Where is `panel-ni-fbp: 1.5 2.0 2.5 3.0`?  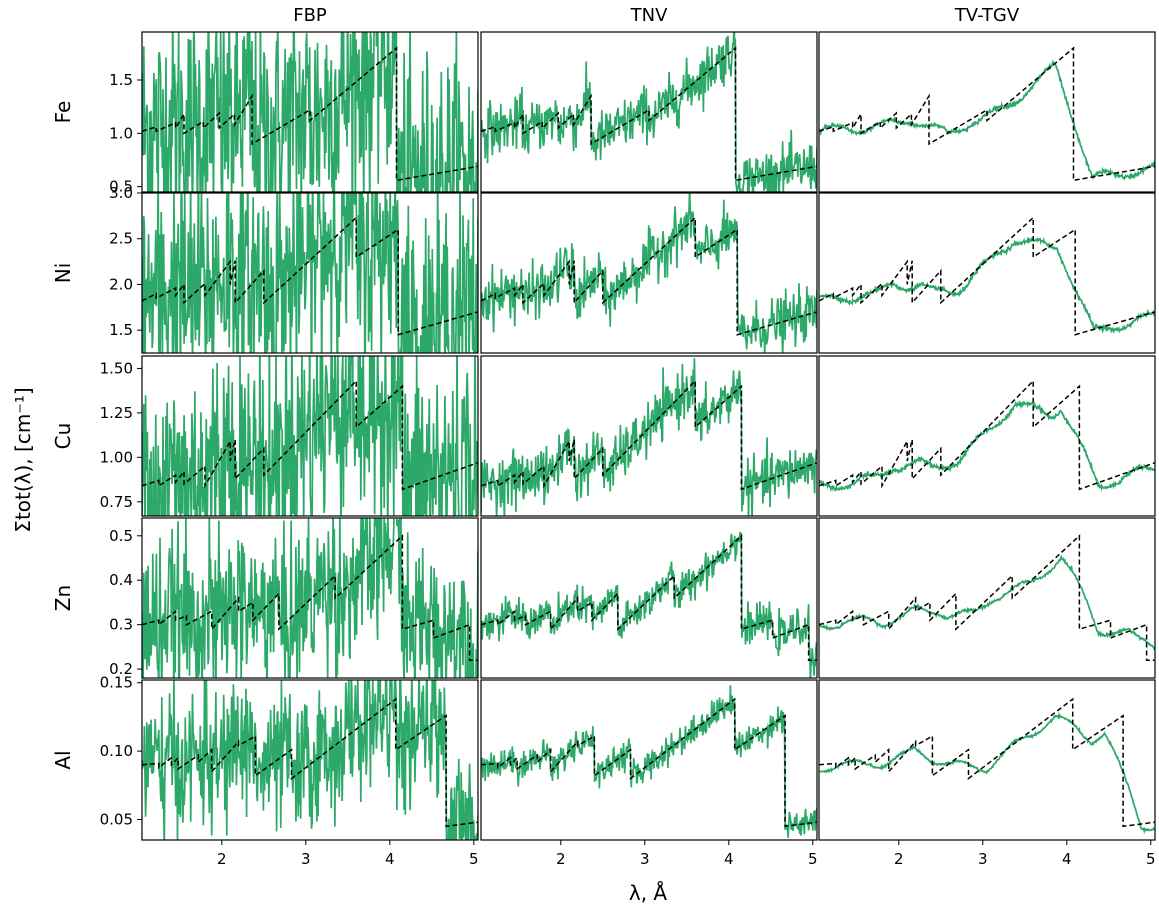
panel-ni-fbp: 1.5 2.0 2.5 3.0 is located at coordinates (294, 269).